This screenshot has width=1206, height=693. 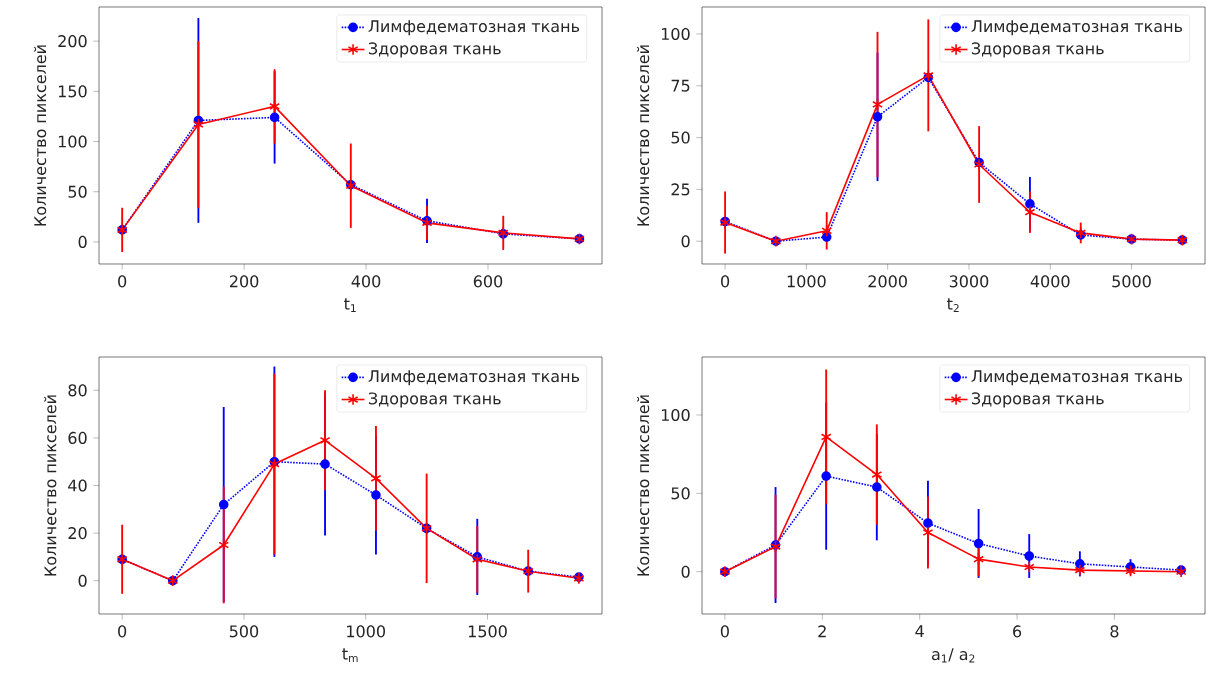 I want to click on y-tick-label: 80, so click(x=77, y=390).